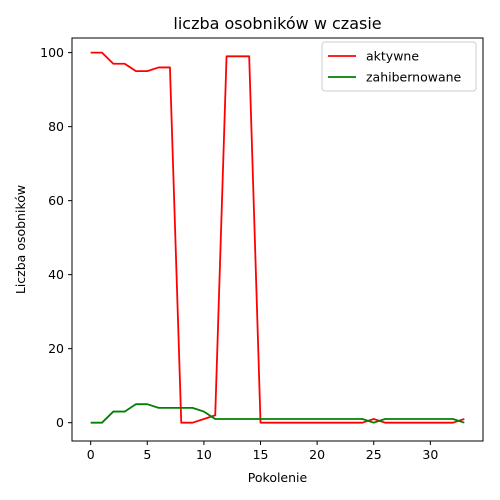 The height and width of the screenshot is (500, 500). Describe the element at coordinates (147, 454) in the screenshot. I see `x-tick-label: 5` at that location.